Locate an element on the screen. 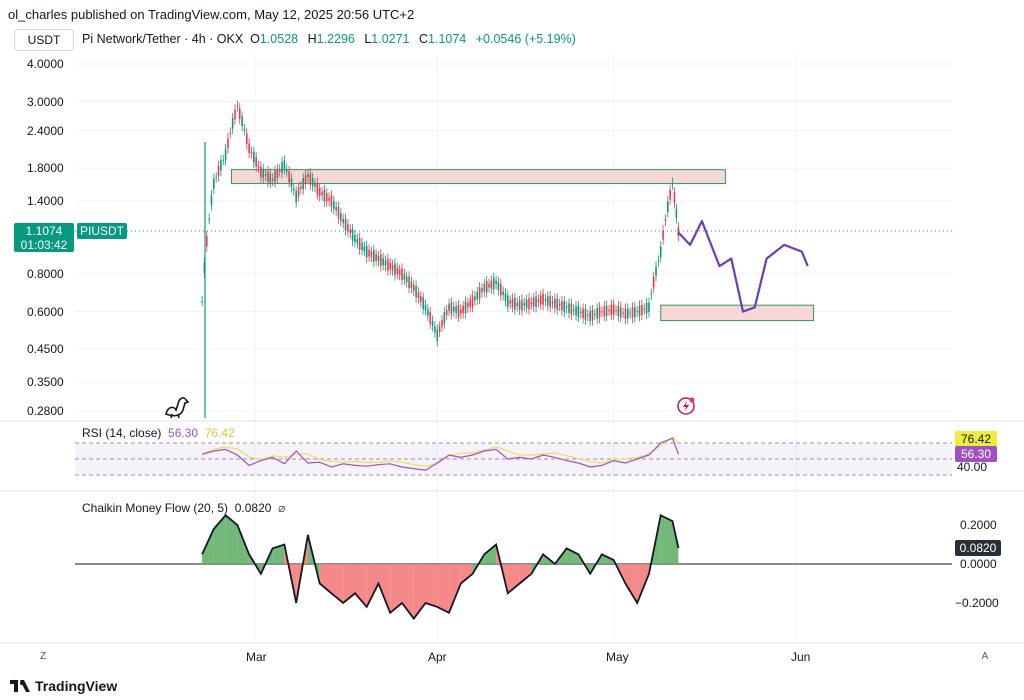  cmf-title-text: Chaikin Money Flow (20, 5) is located at coordinates (155, 508).